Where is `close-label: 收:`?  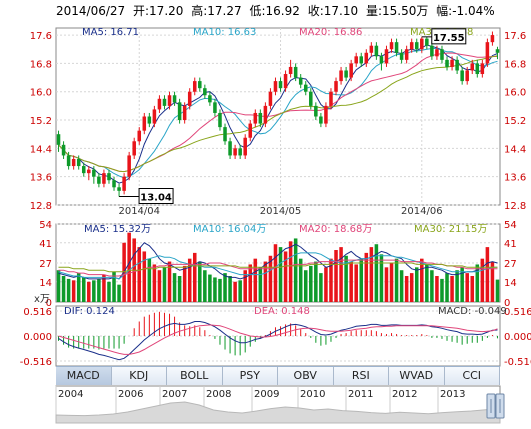
close-label: 收: is located at coordinates (316, 11).